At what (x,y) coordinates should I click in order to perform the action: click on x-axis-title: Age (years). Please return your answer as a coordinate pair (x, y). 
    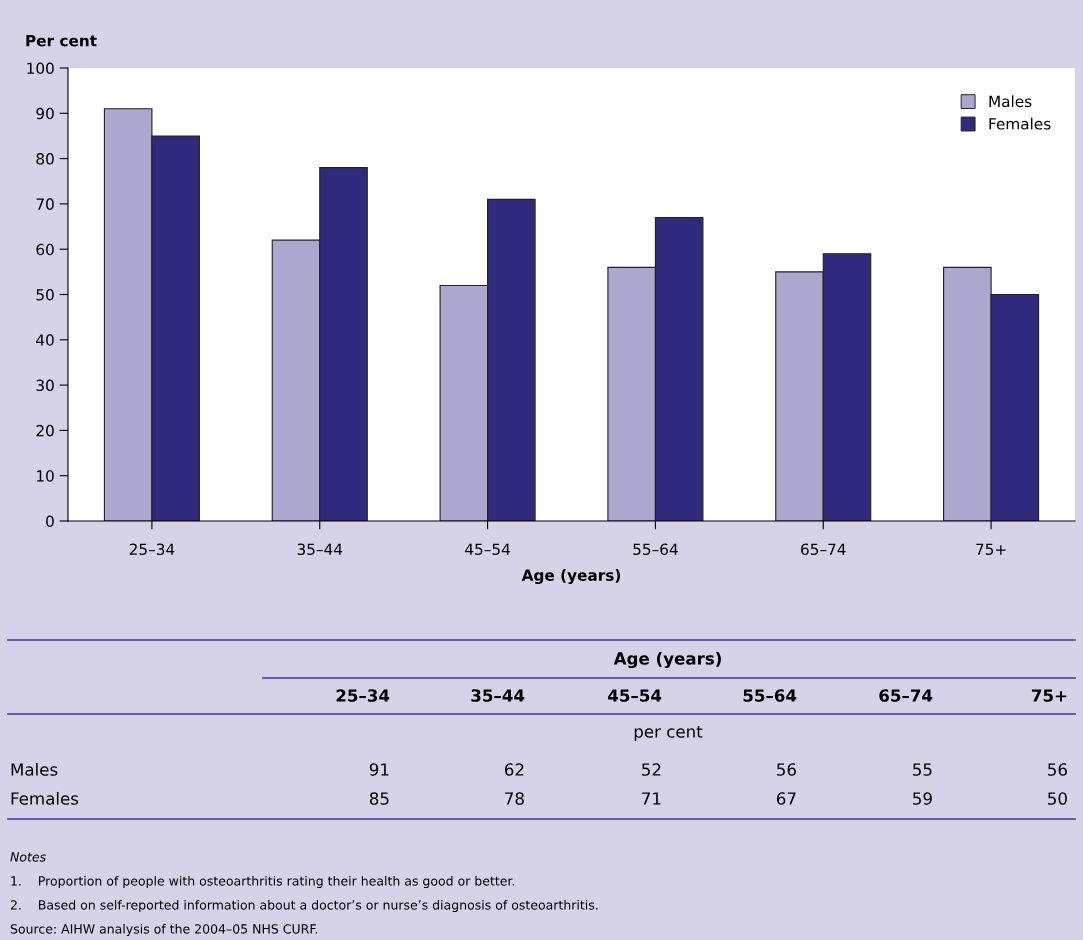
    Looking at the image, I should click on (571, 577).